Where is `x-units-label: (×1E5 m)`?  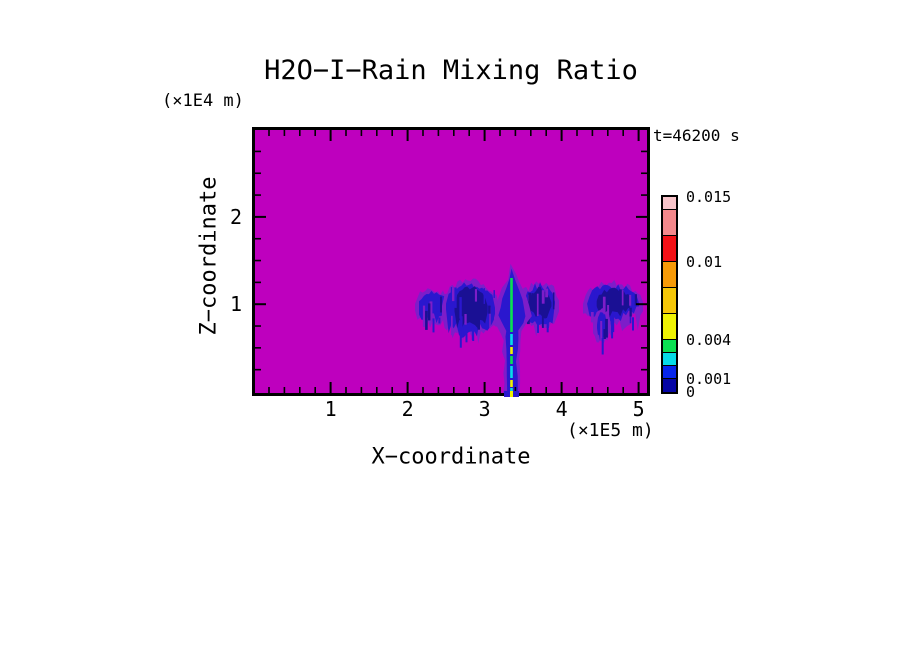
x-units-label: (×1E5 m) is located at coordinates (610, 430).